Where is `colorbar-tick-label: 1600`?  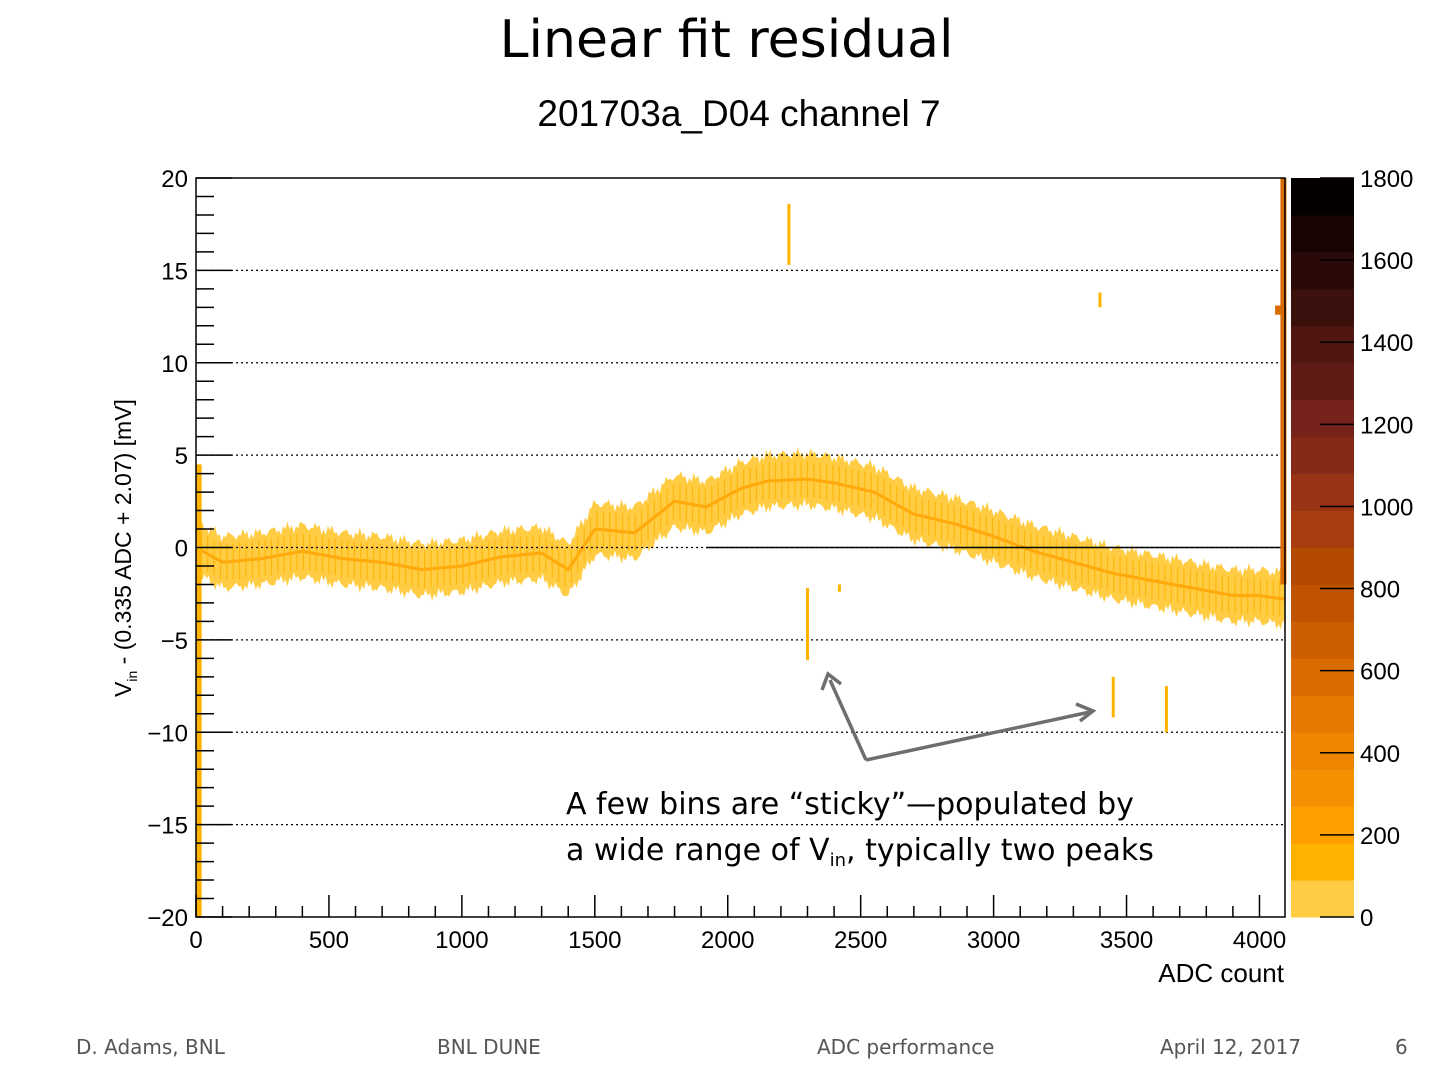
colorbar-tick-label: 1600 is located at coordinates (1386, 261).